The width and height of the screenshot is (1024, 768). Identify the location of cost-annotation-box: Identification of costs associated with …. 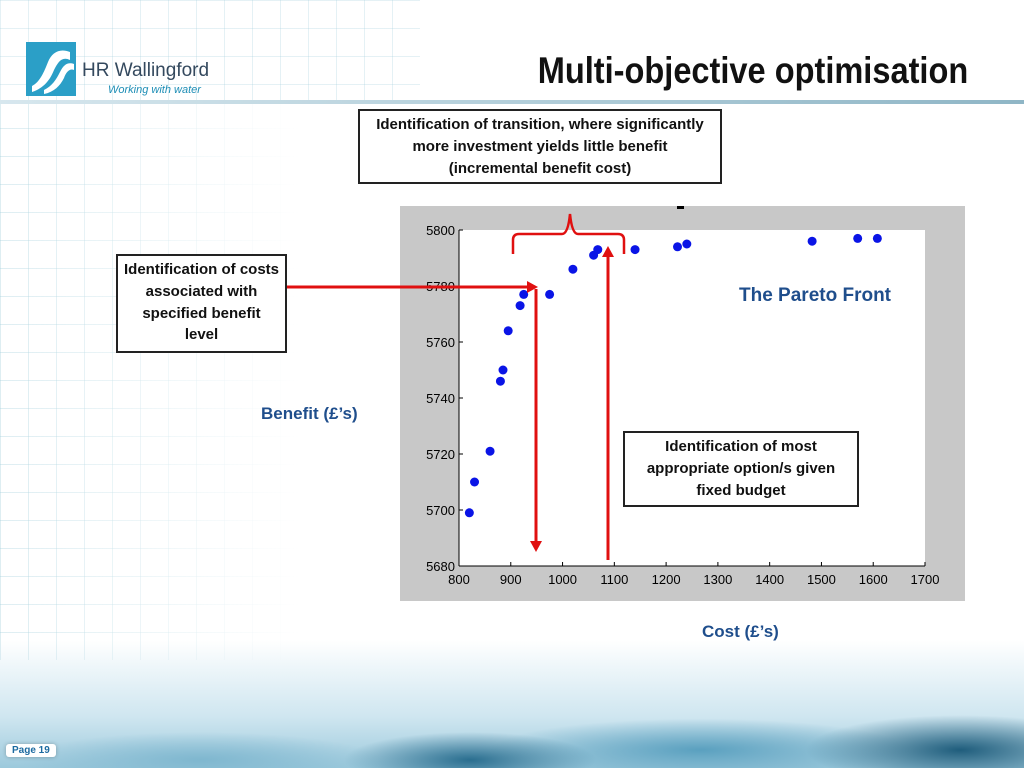
(201, 303).